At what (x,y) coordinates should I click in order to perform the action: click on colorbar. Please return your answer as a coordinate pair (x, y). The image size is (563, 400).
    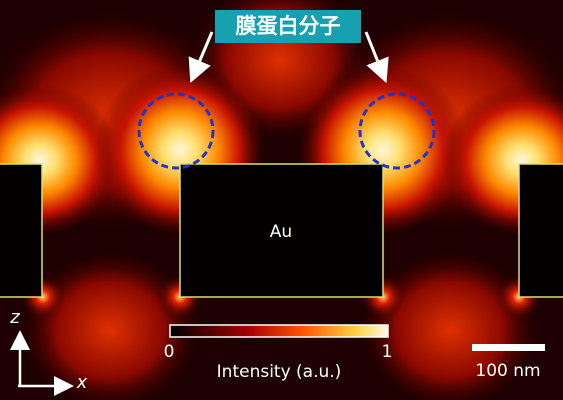
    Looking at the image, I should click on (279, 331).